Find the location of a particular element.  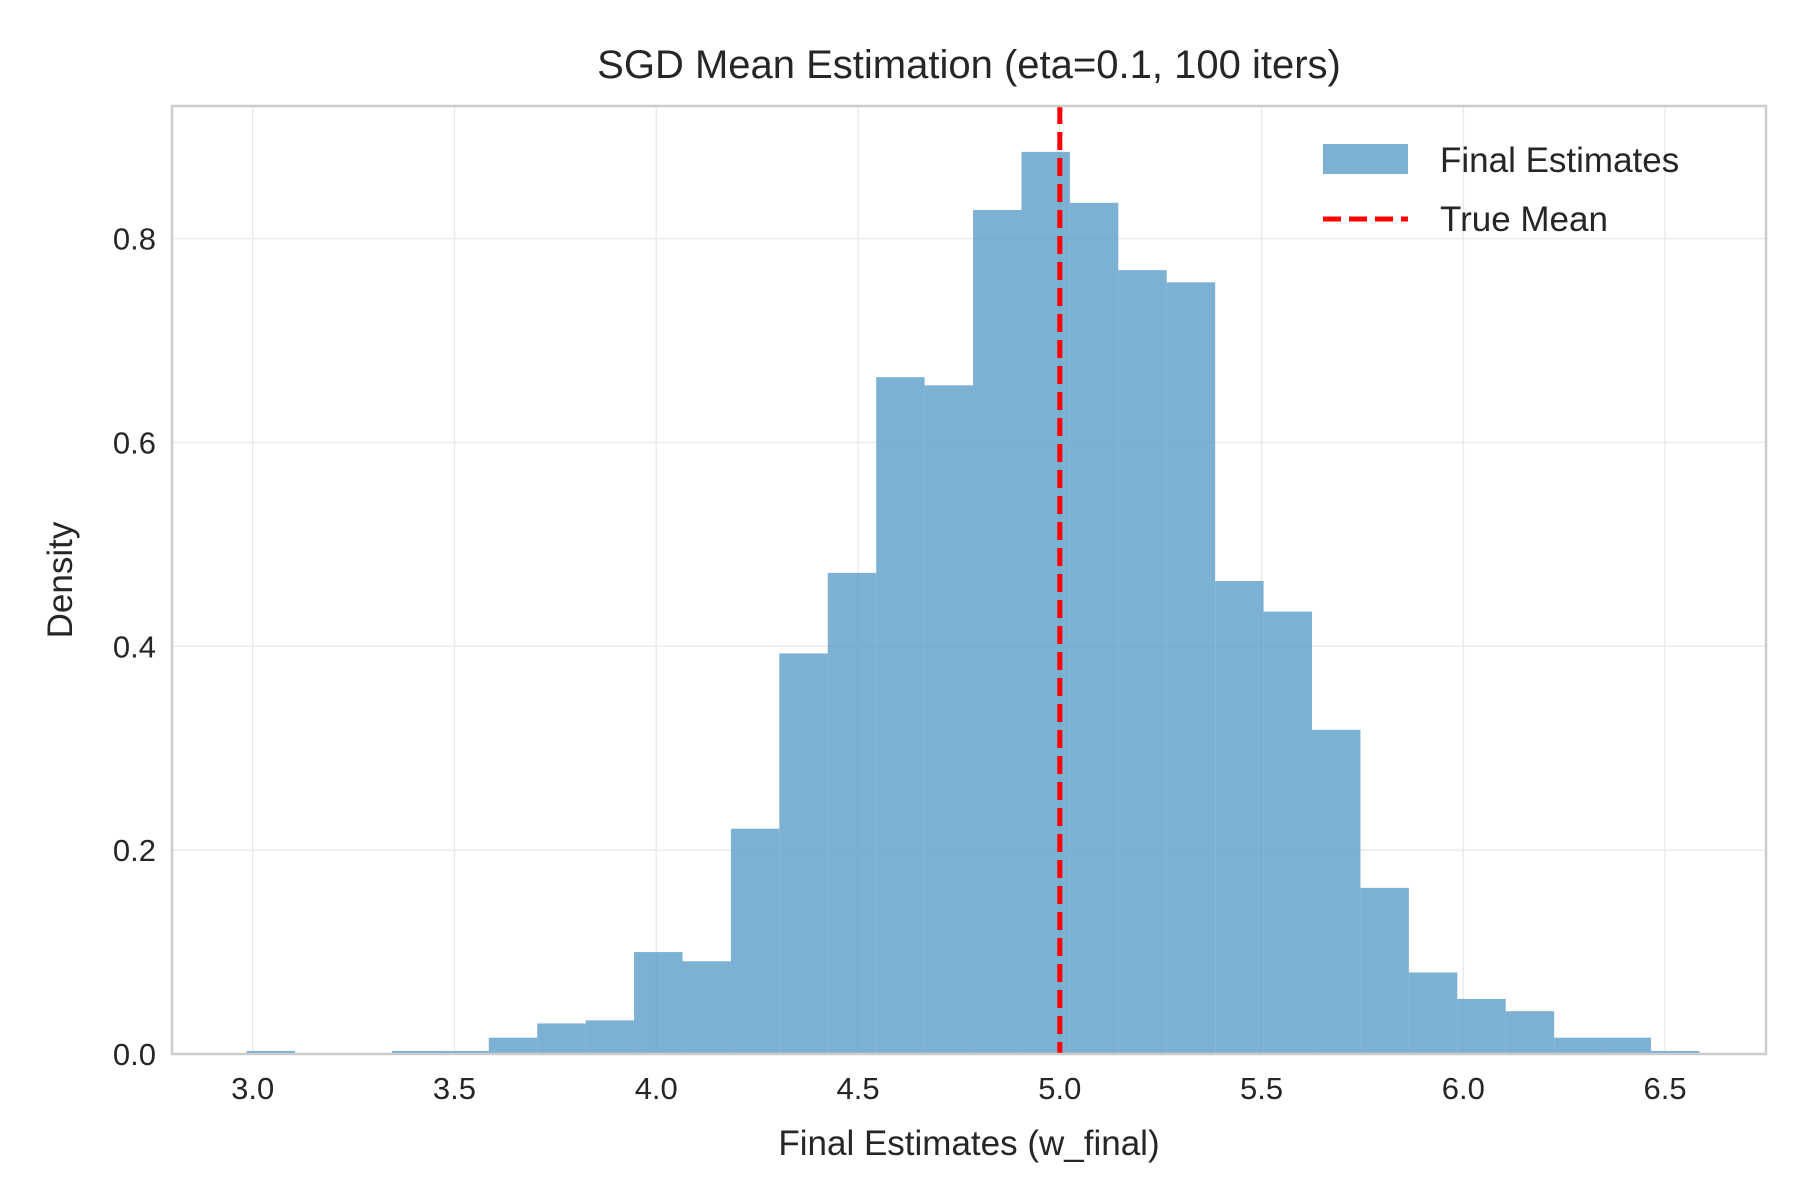

legend-swatch-final-estimates is located at coordinates (1365, 159).